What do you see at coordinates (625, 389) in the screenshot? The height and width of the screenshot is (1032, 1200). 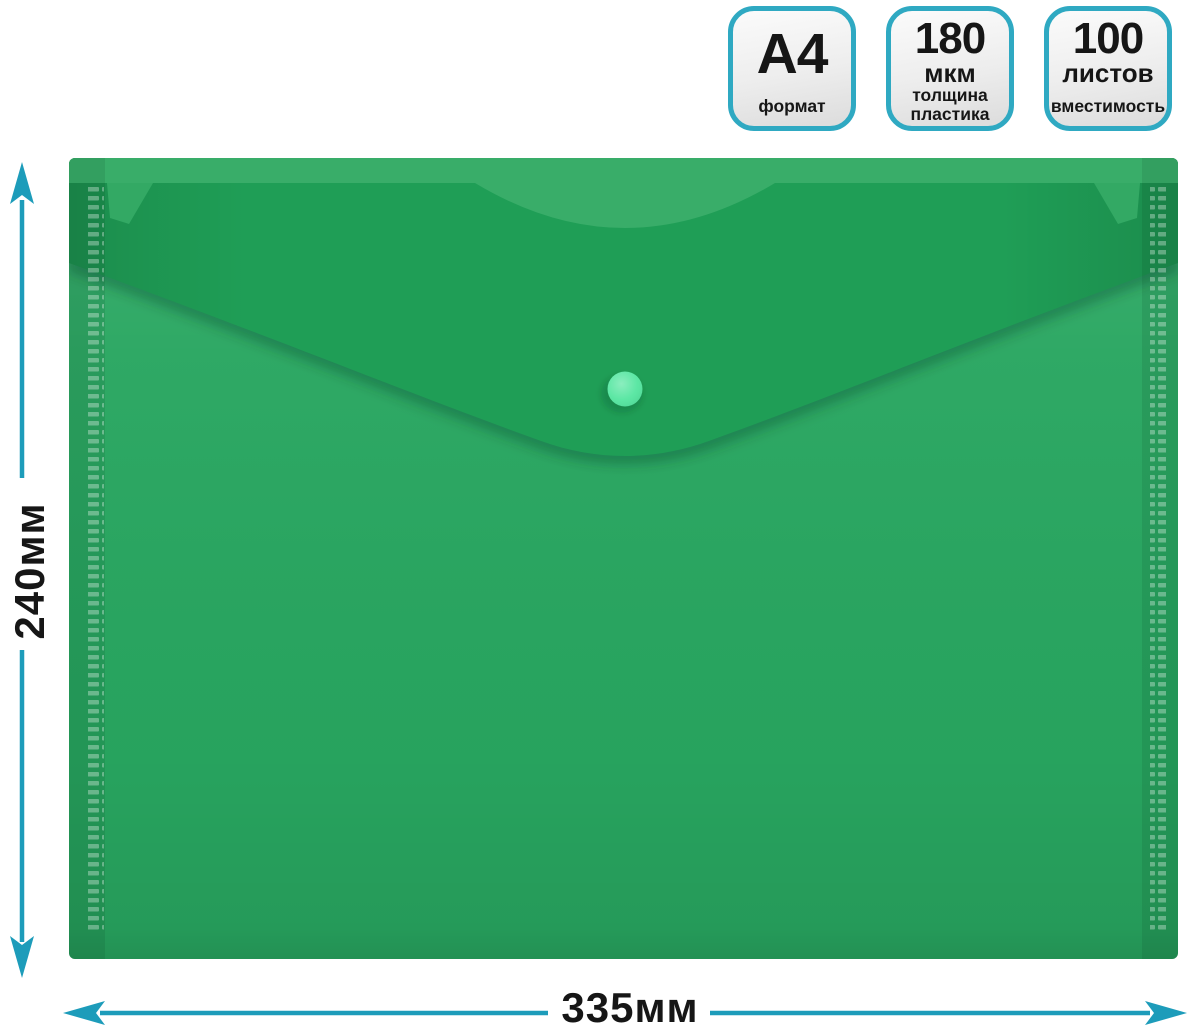 I see `snap-button-highlight` at bounding box center [625, 389].